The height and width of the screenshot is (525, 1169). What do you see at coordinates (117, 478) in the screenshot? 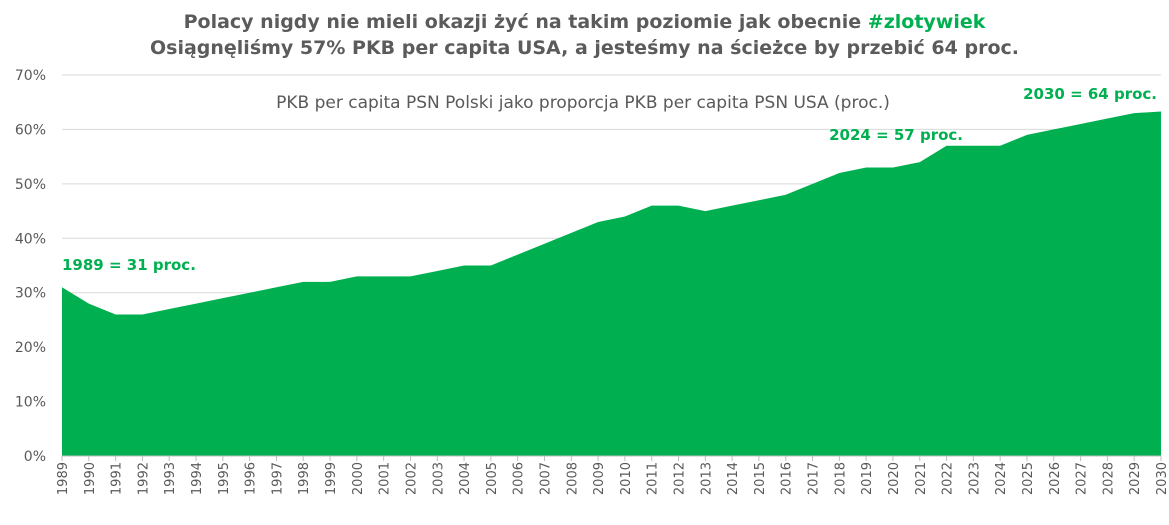
I see `x-tick-label: 1991` at bounding box center [117, 478].